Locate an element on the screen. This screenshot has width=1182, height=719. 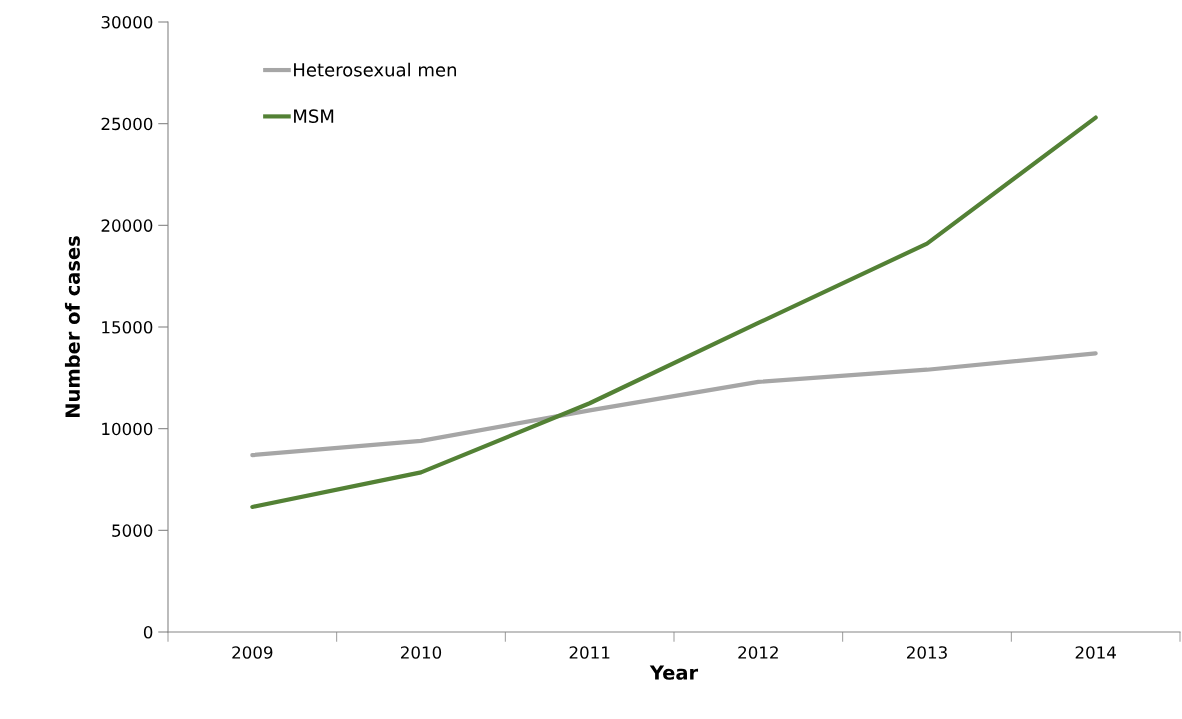
y-tick-label: 5000 is located at coordinates (132, 530).